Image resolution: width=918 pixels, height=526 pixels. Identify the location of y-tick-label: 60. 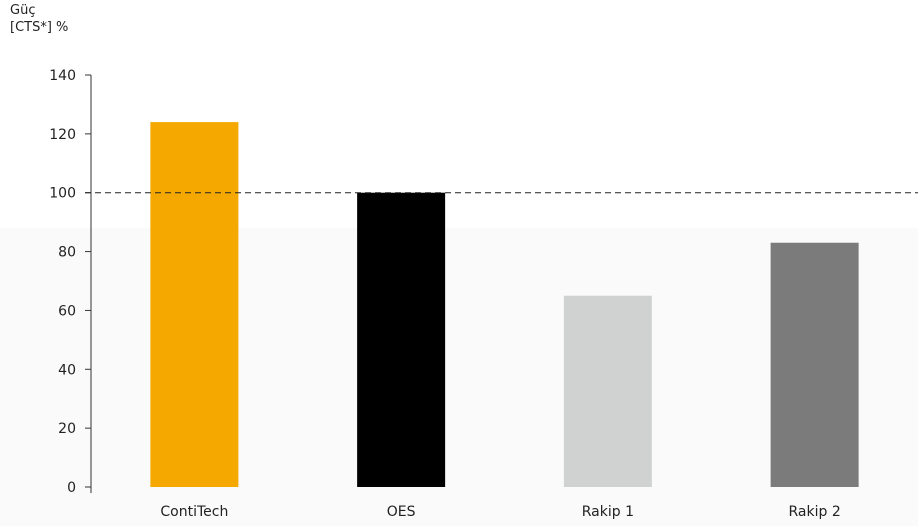
(67, 311).